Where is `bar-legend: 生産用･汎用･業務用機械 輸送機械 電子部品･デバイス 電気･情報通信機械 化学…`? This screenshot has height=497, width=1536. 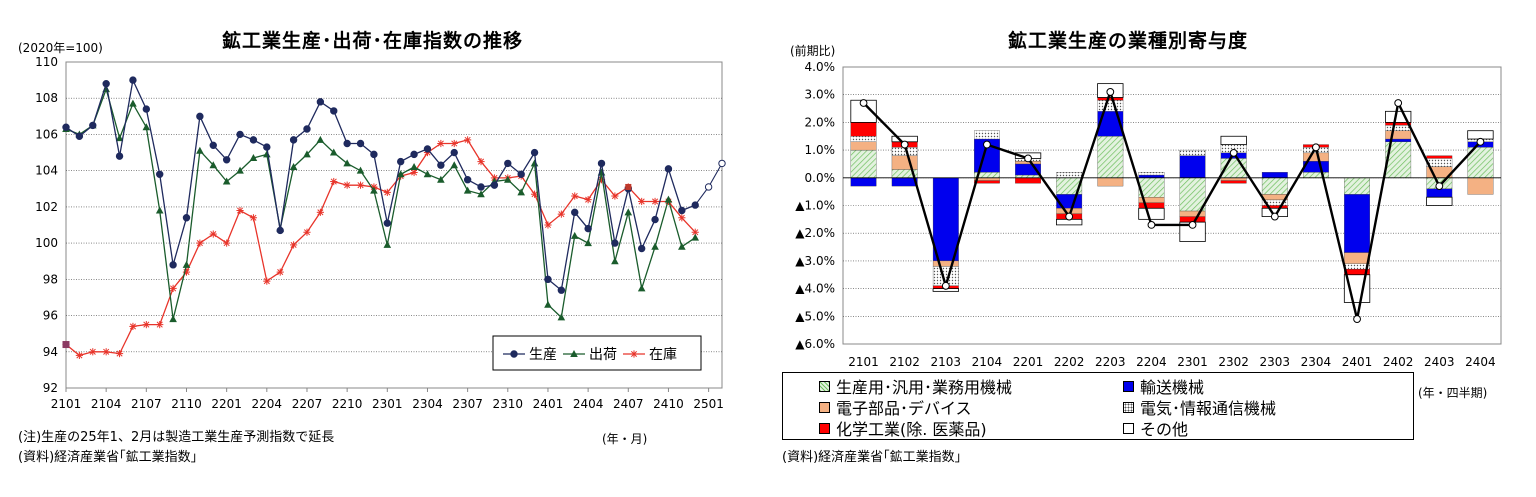 bar-legend: 生産用･汎用･業務用機械 輸送機械 電子部品･デバイス 電気･情報通信機械 化学… is located at coordinates (1098, 406).